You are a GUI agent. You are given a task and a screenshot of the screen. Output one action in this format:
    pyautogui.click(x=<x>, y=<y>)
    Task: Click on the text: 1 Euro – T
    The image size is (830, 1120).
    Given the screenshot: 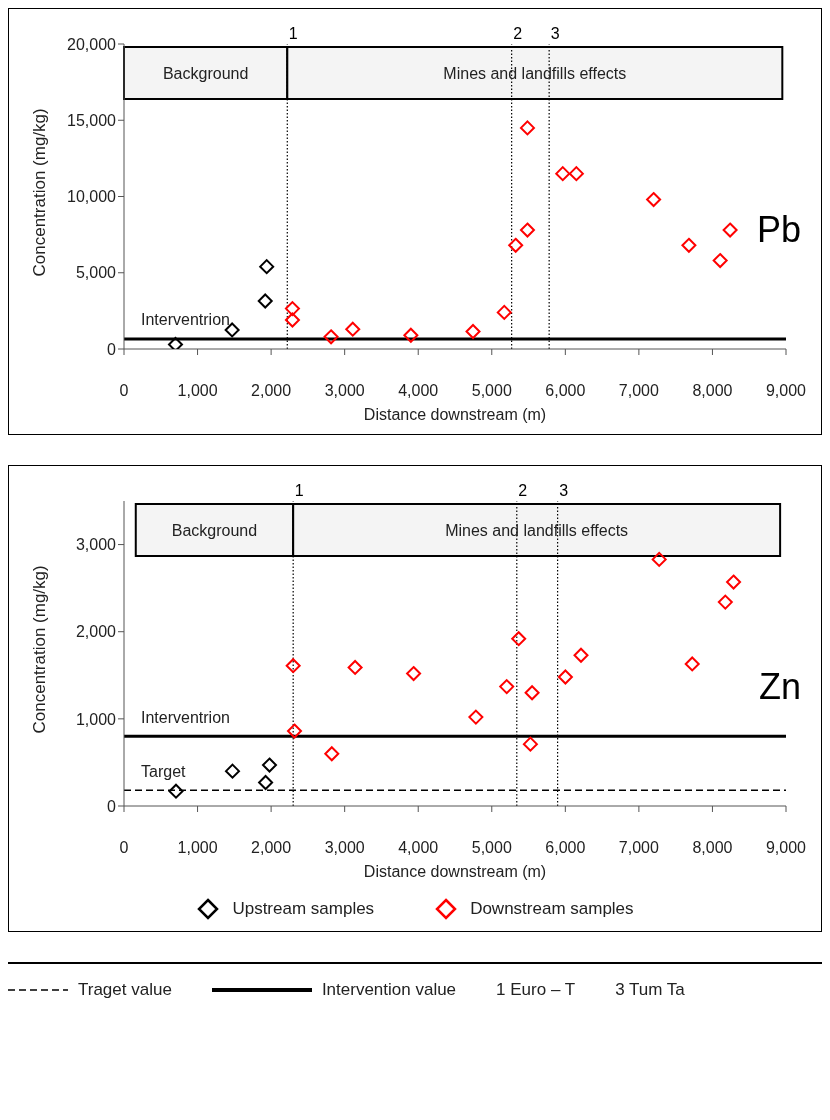 What is the action you would take?
    pyautogui.click(x=536, y=990)
    